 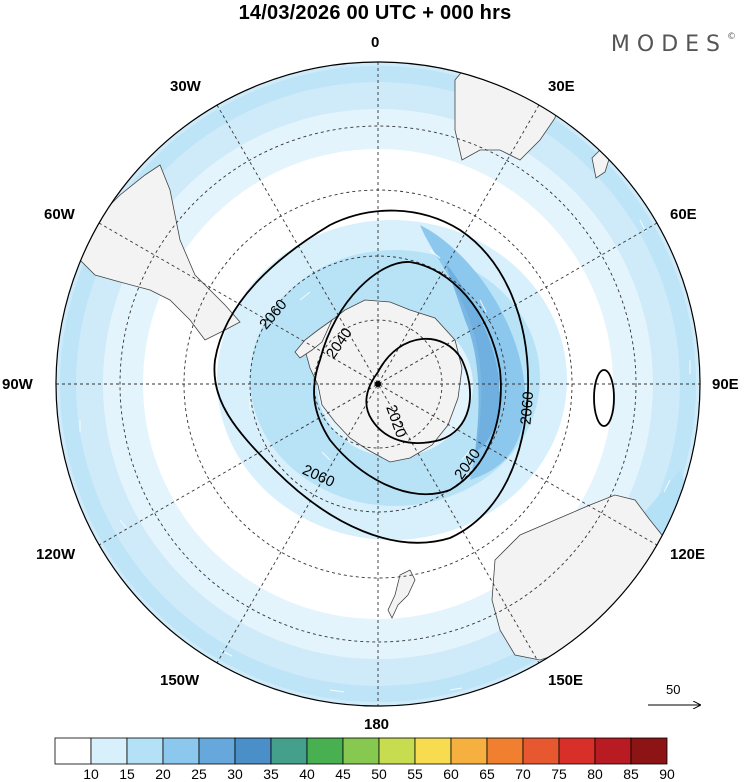 I want to click on lon-label-60w: 60W, so click(x=59, y=214).